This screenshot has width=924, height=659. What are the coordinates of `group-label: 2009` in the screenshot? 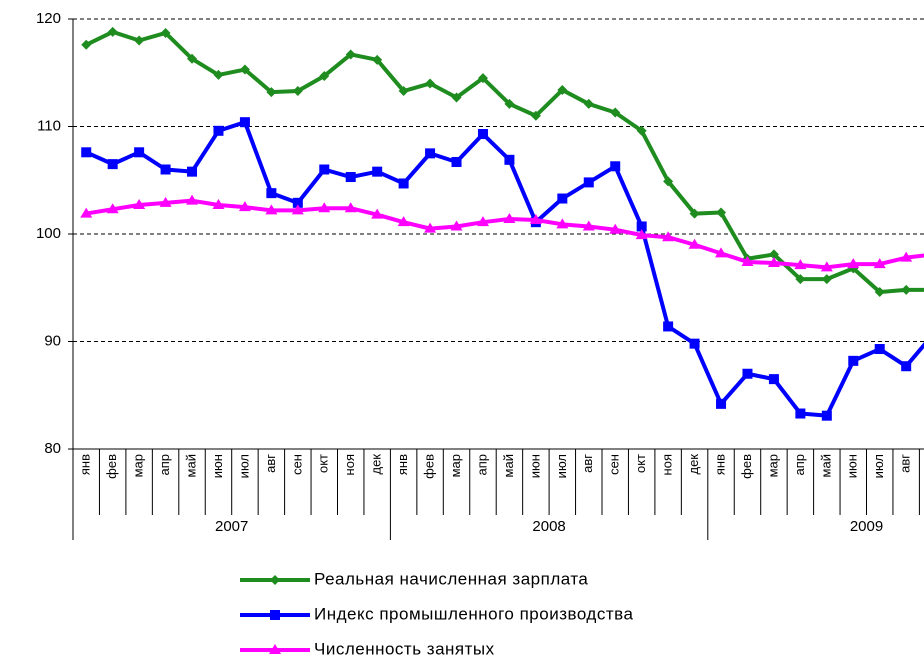 It's located at (866, 526).